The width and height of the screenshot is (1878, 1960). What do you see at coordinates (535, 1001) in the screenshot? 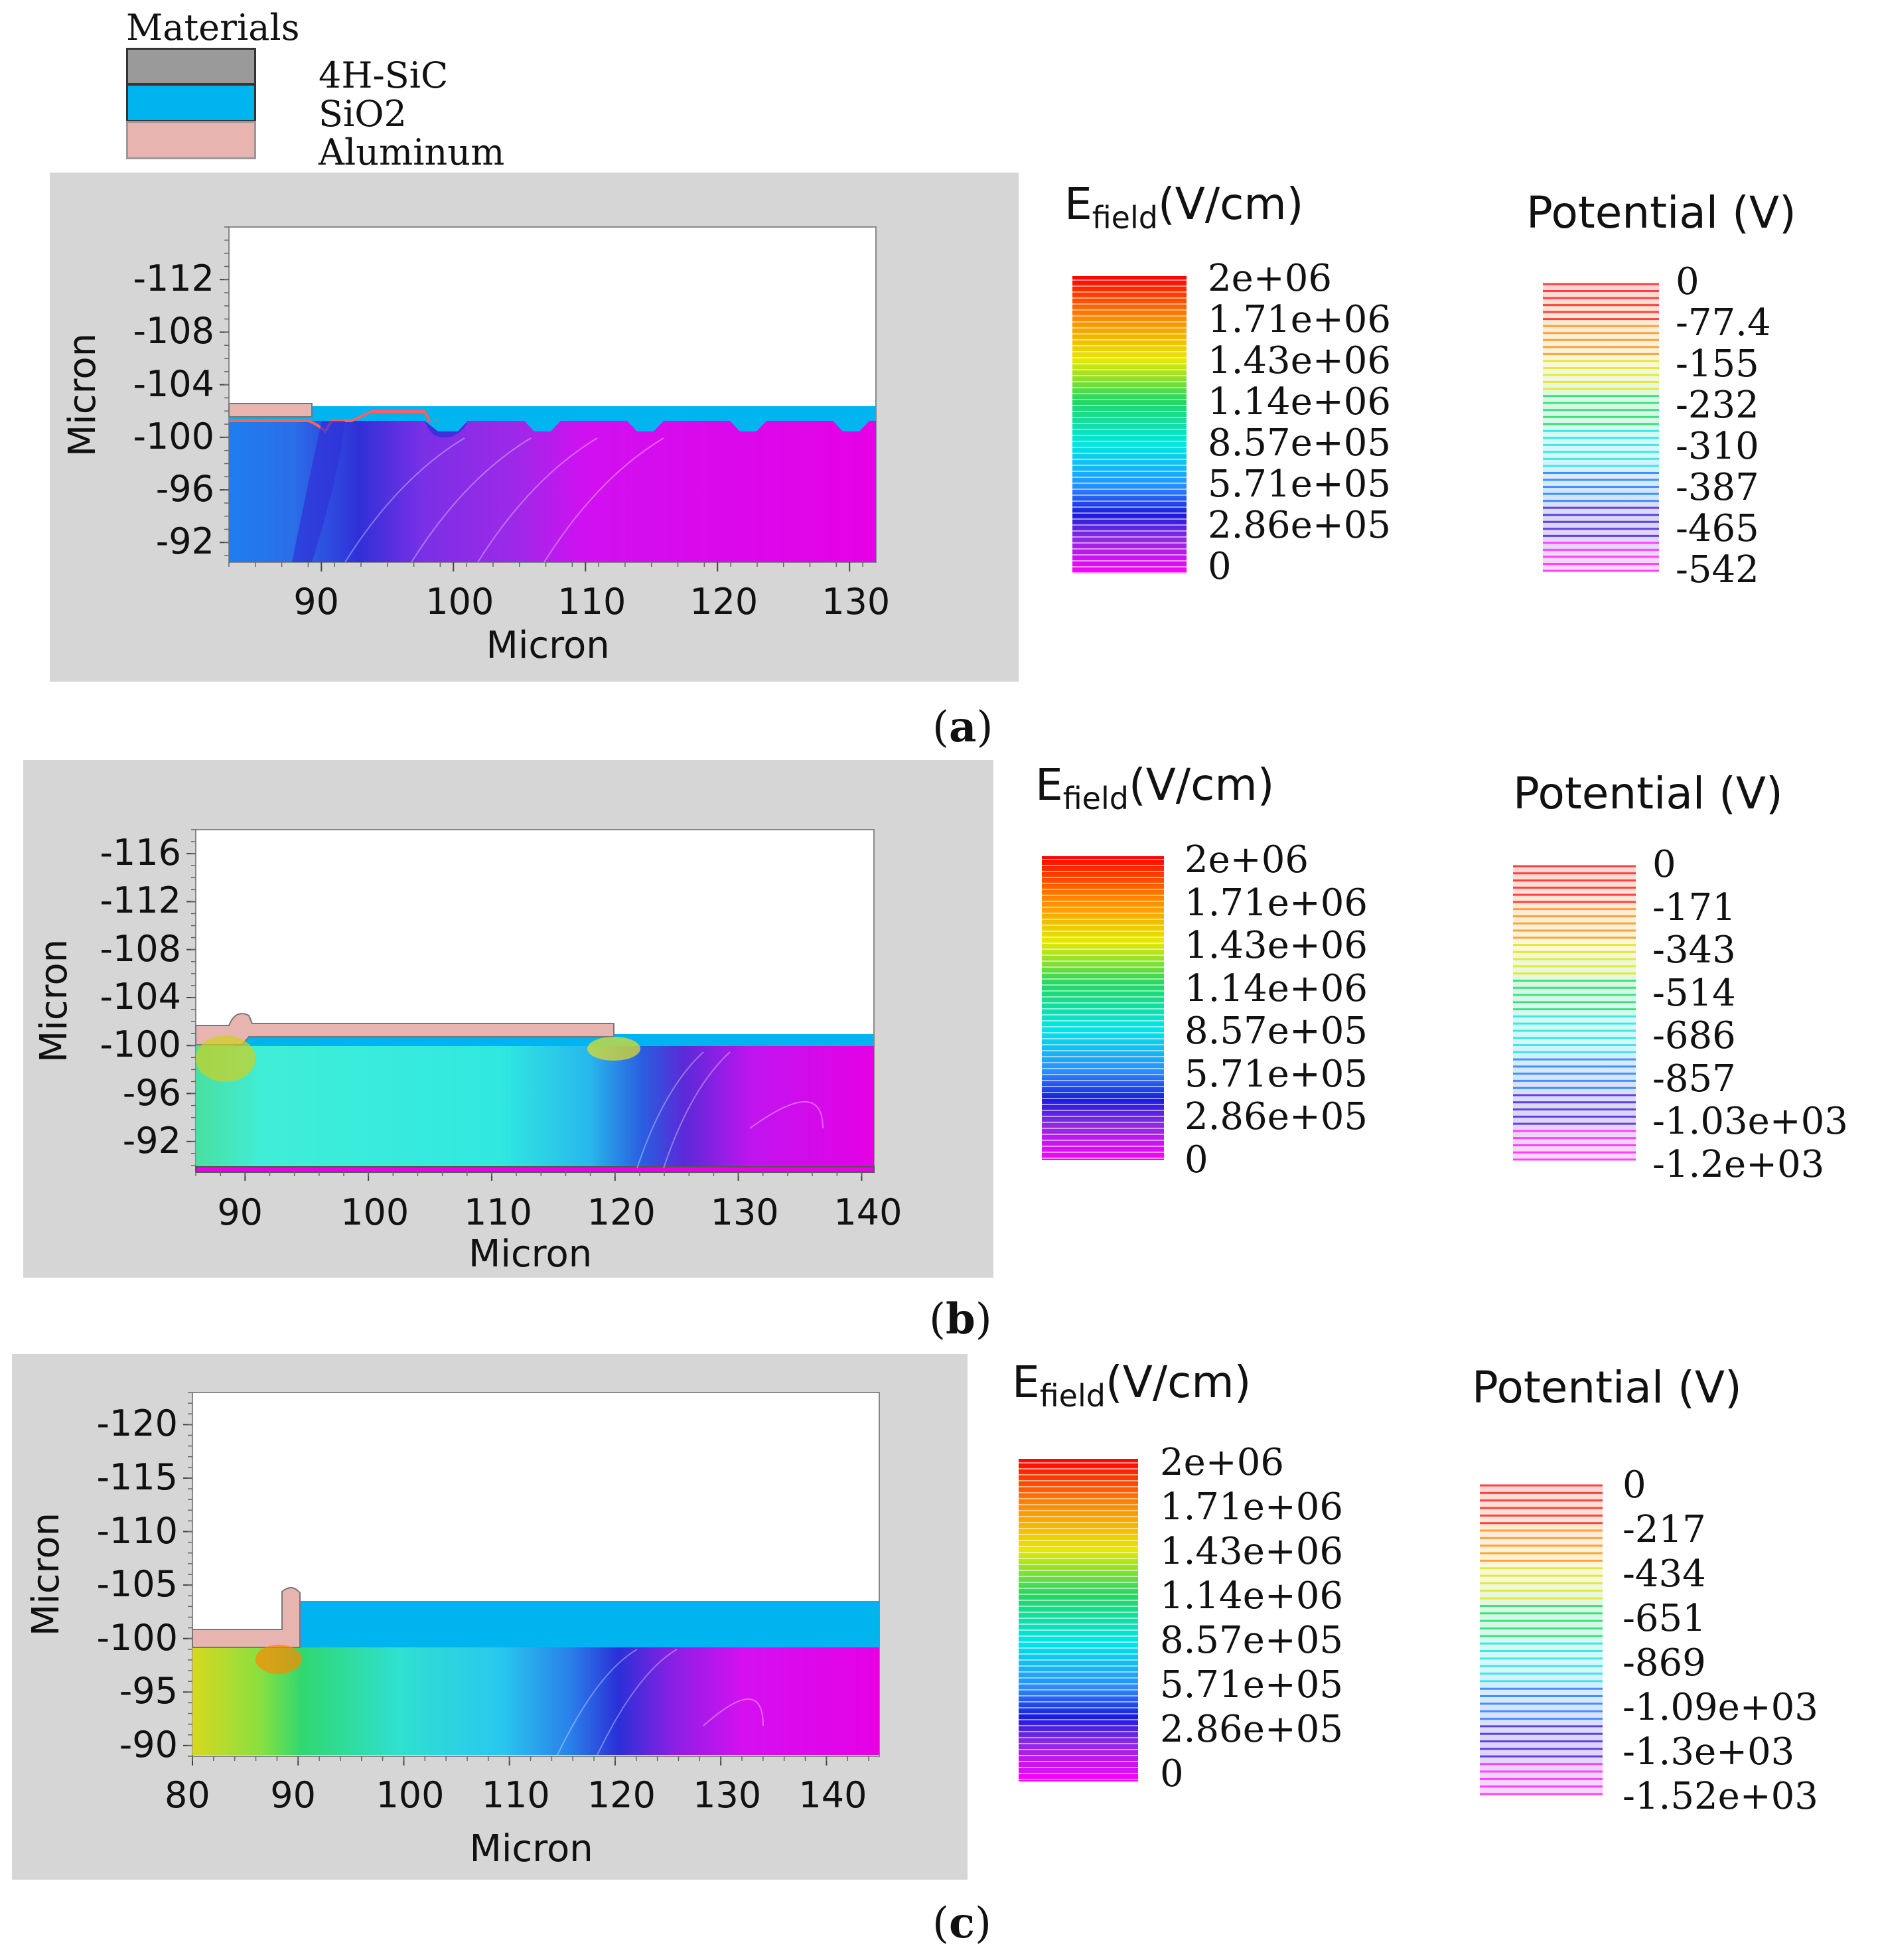
I see `panel-b-plot` at bounding box center [535, 1001].